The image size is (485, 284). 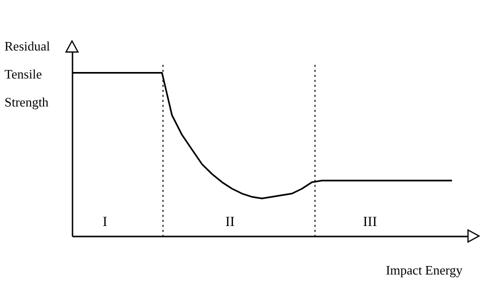 What do you see at coordinates (105, 222) in the screenshot?
I see `annotation: I` at bounding box center [105, 222].